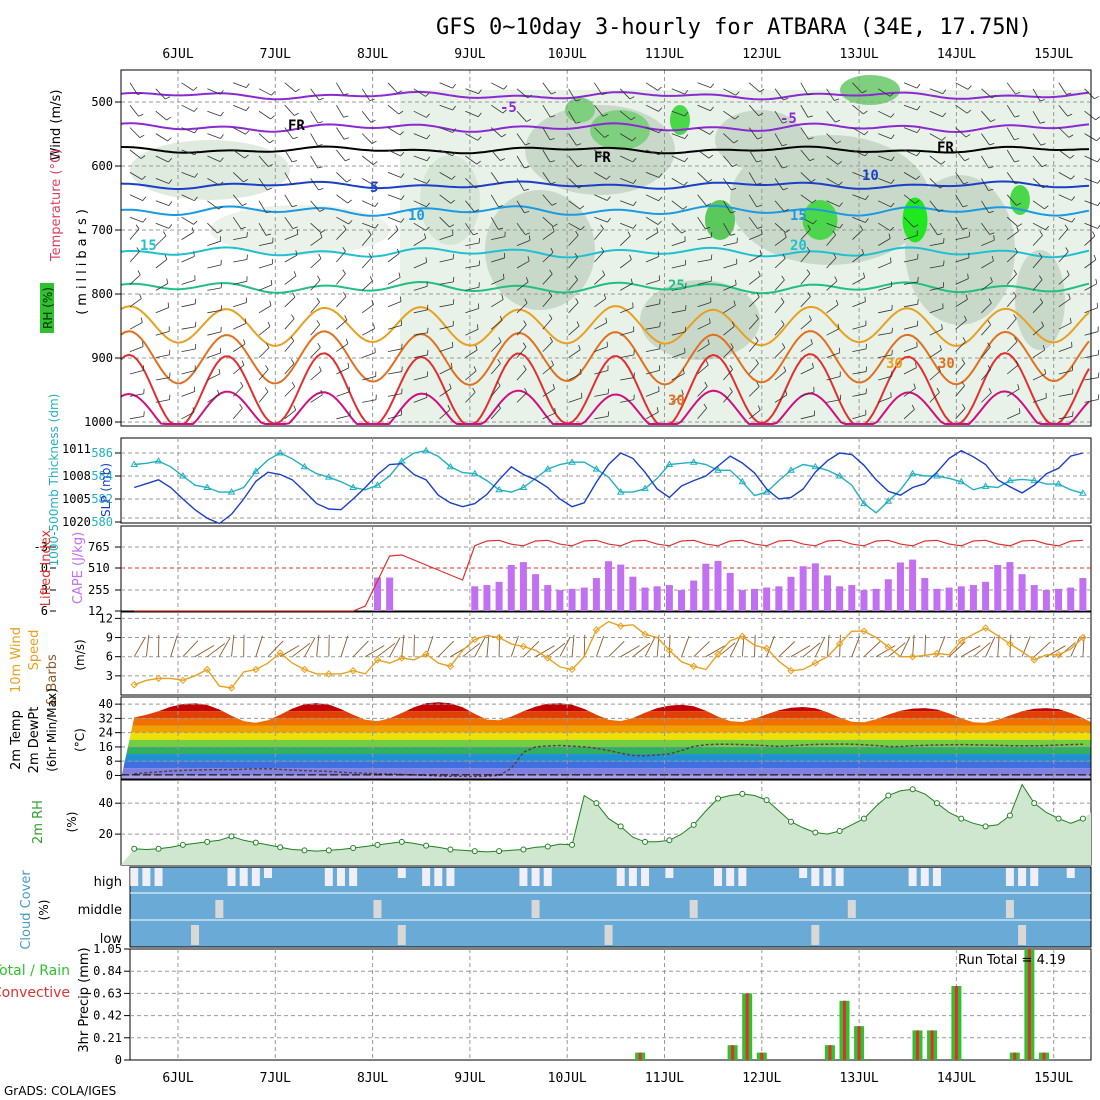 Image resolution: width=1100 pixels, height=1100 pixels. What do you see at coordinates (640, 1056) in the screenshot?
I see `precip-convective-bar` at bounding box center [640, 1056].